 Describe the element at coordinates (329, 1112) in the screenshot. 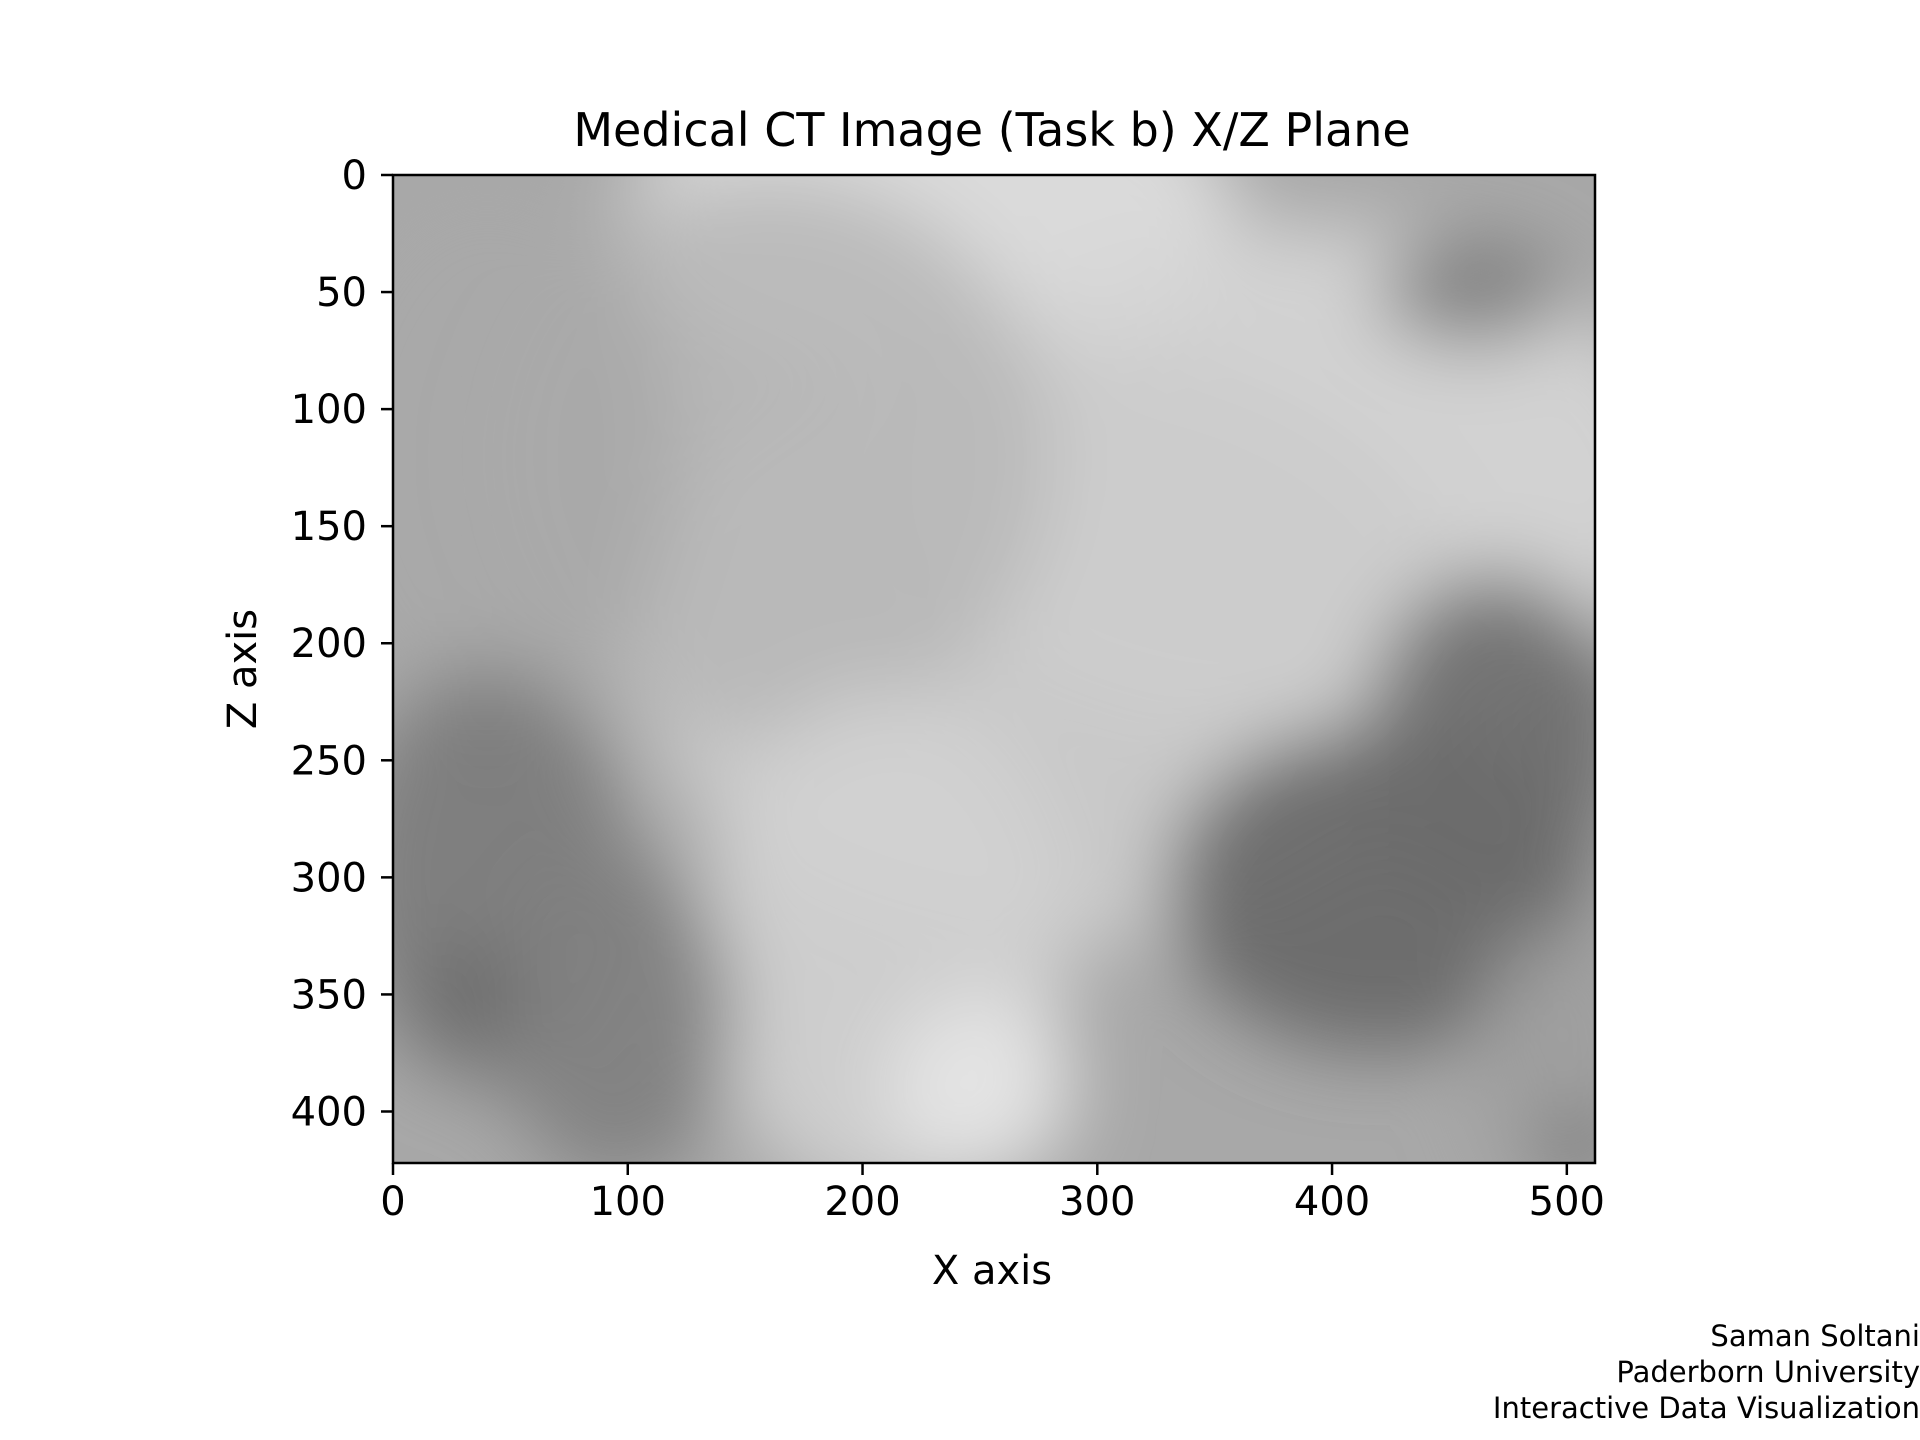

I see `y-tick-label: 400` at that location.